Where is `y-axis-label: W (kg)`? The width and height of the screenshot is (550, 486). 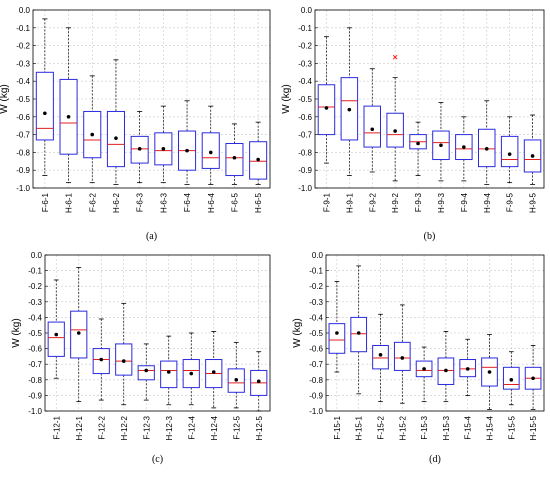 y-axis-label: W (kg) is located at coordinates (16, 332).